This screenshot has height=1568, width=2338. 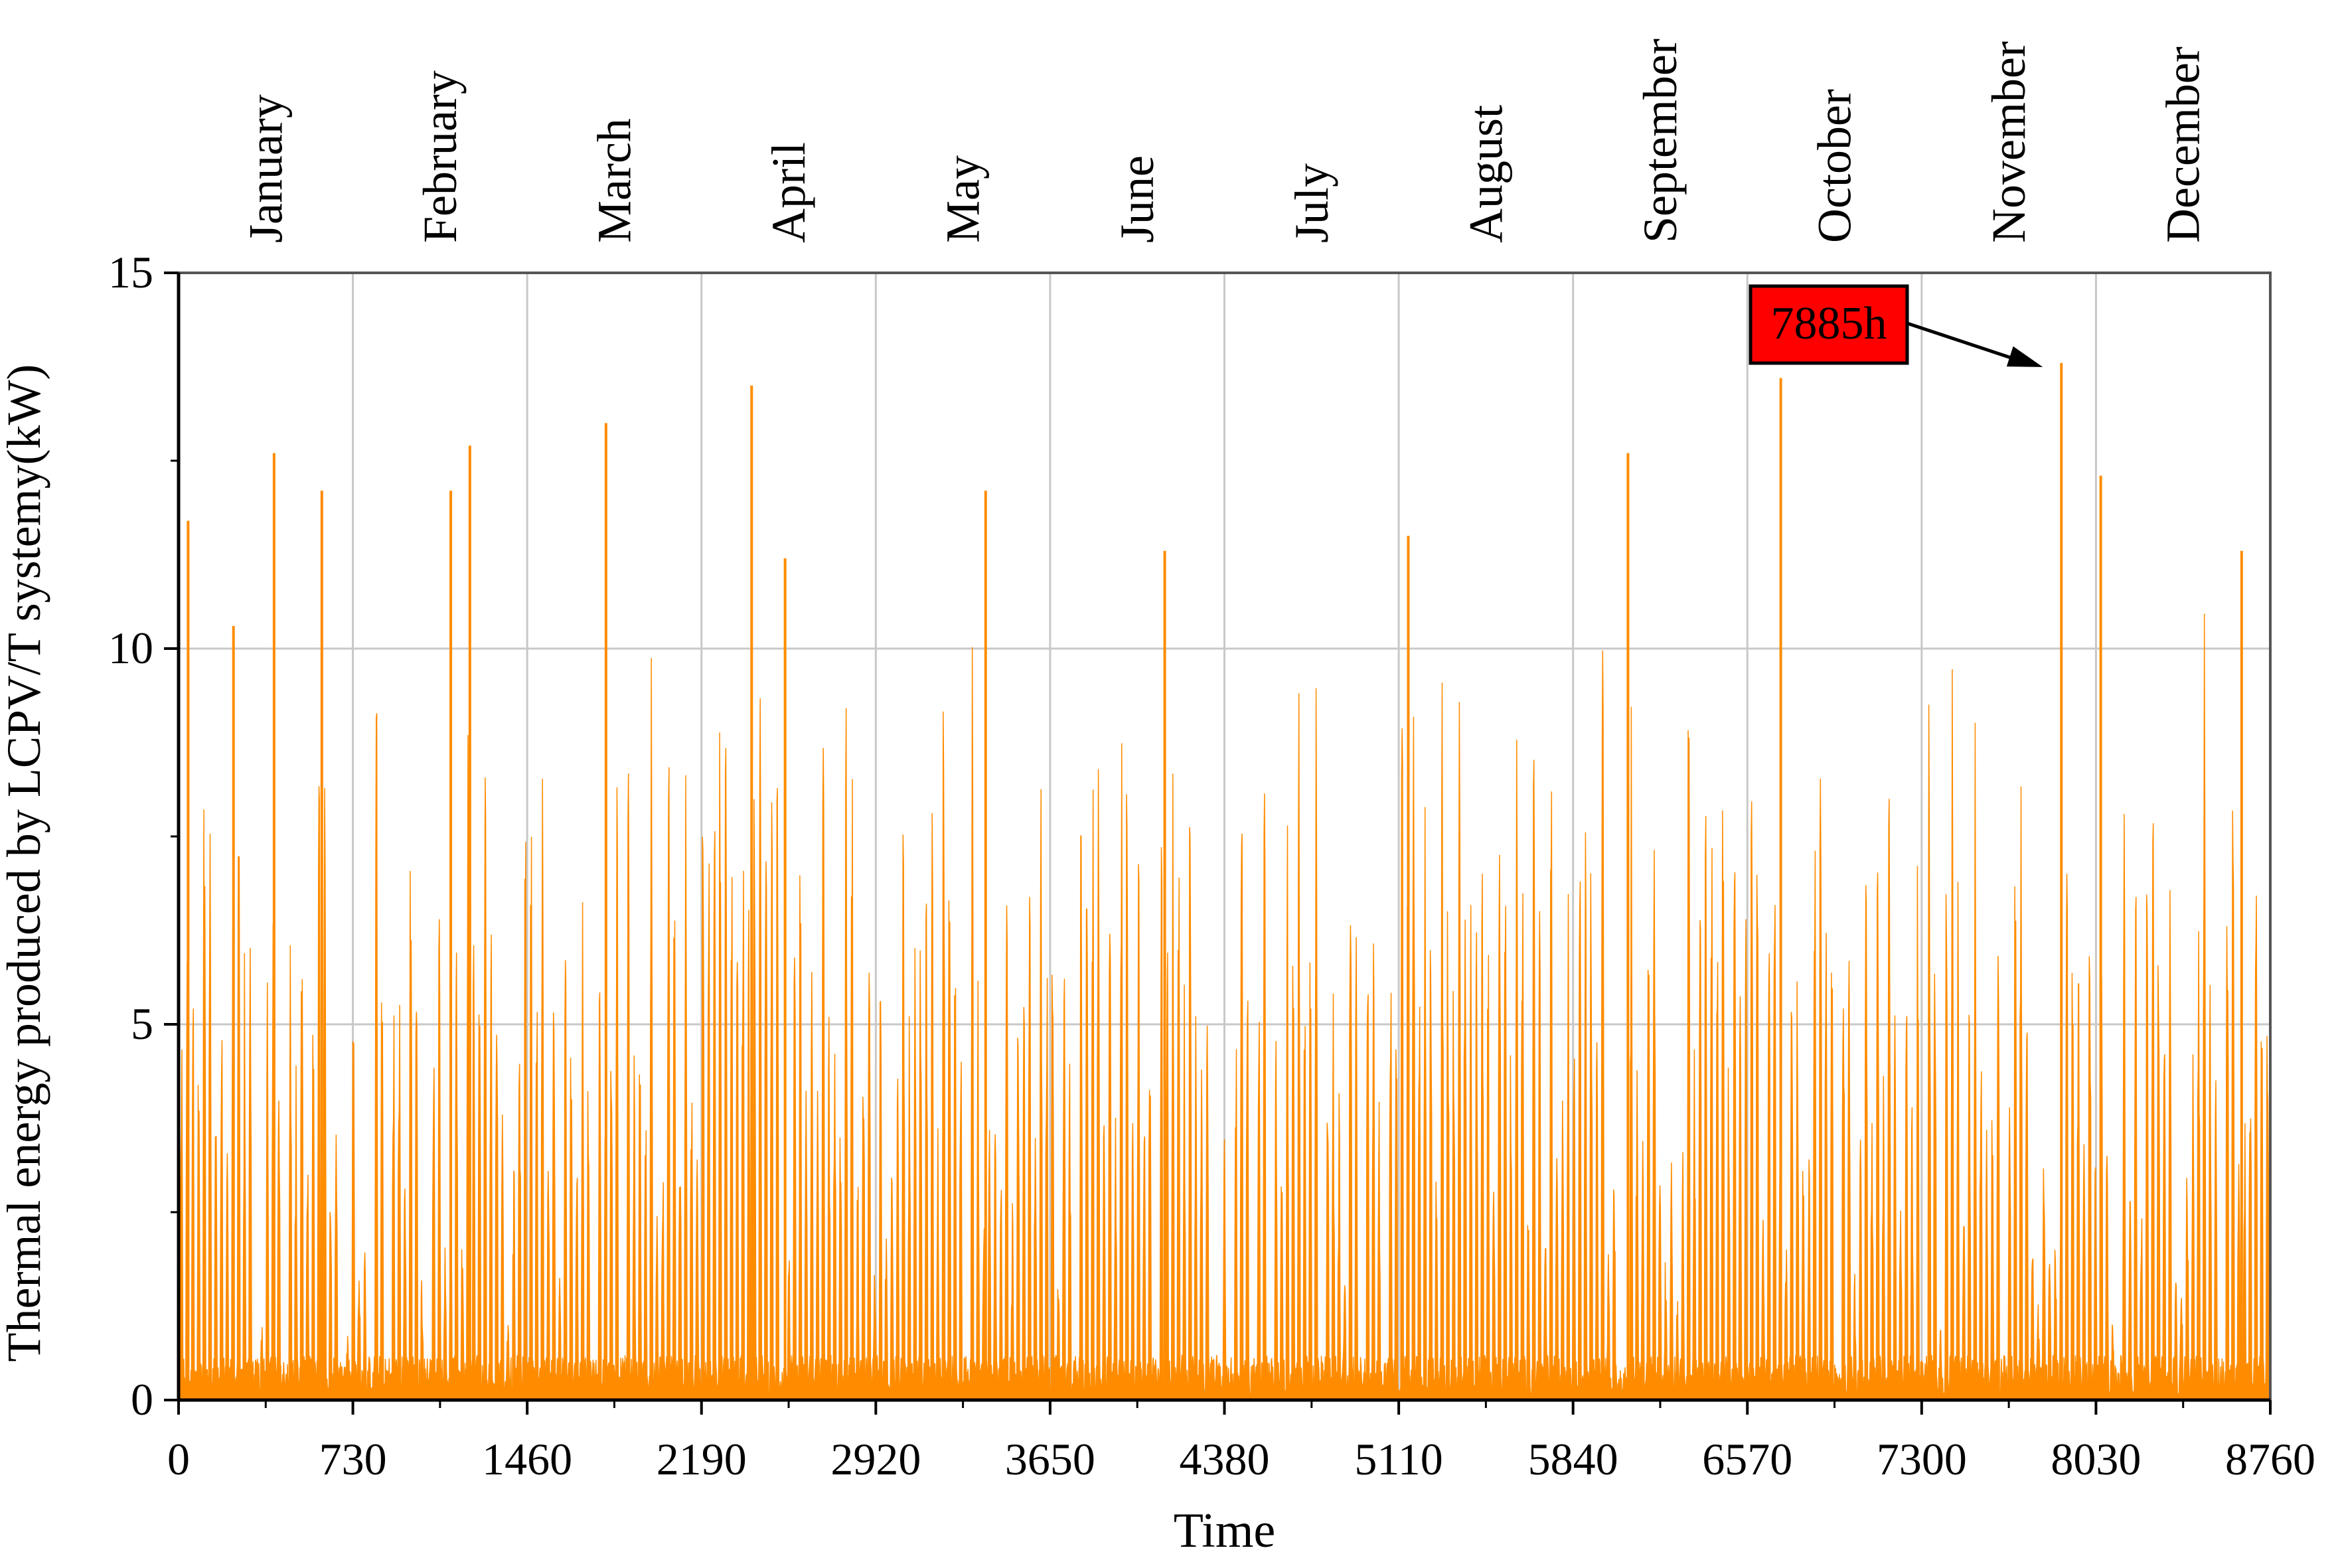 I want to click on y-tick-label: 15, so click(x=130, y=272).